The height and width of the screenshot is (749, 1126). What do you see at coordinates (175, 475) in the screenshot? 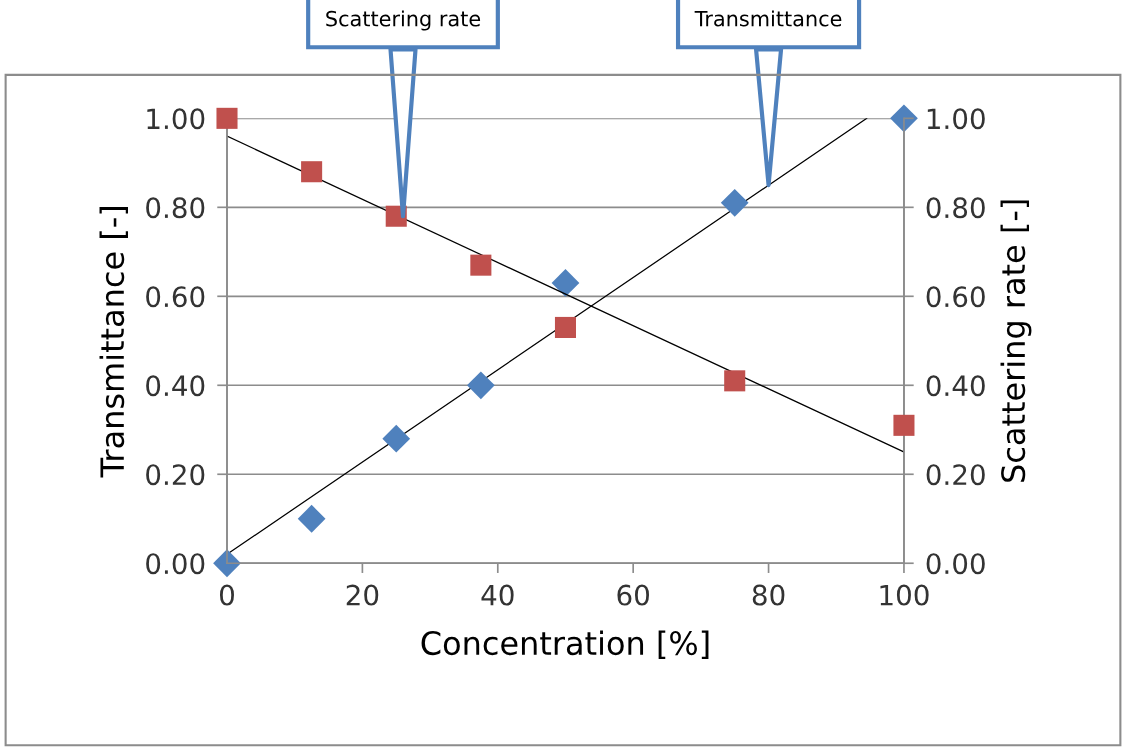
I see `y-tick-label: 0.20` at bounding box center [175, 475].